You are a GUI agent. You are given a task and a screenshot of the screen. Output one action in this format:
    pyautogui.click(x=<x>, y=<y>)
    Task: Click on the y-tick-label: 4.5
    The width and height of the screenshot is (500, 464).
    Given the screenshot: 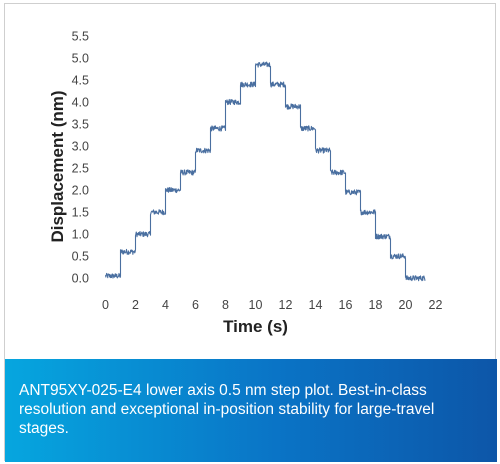 What is the action you would take?
    pyautogui.click(x=80, y=81)
    